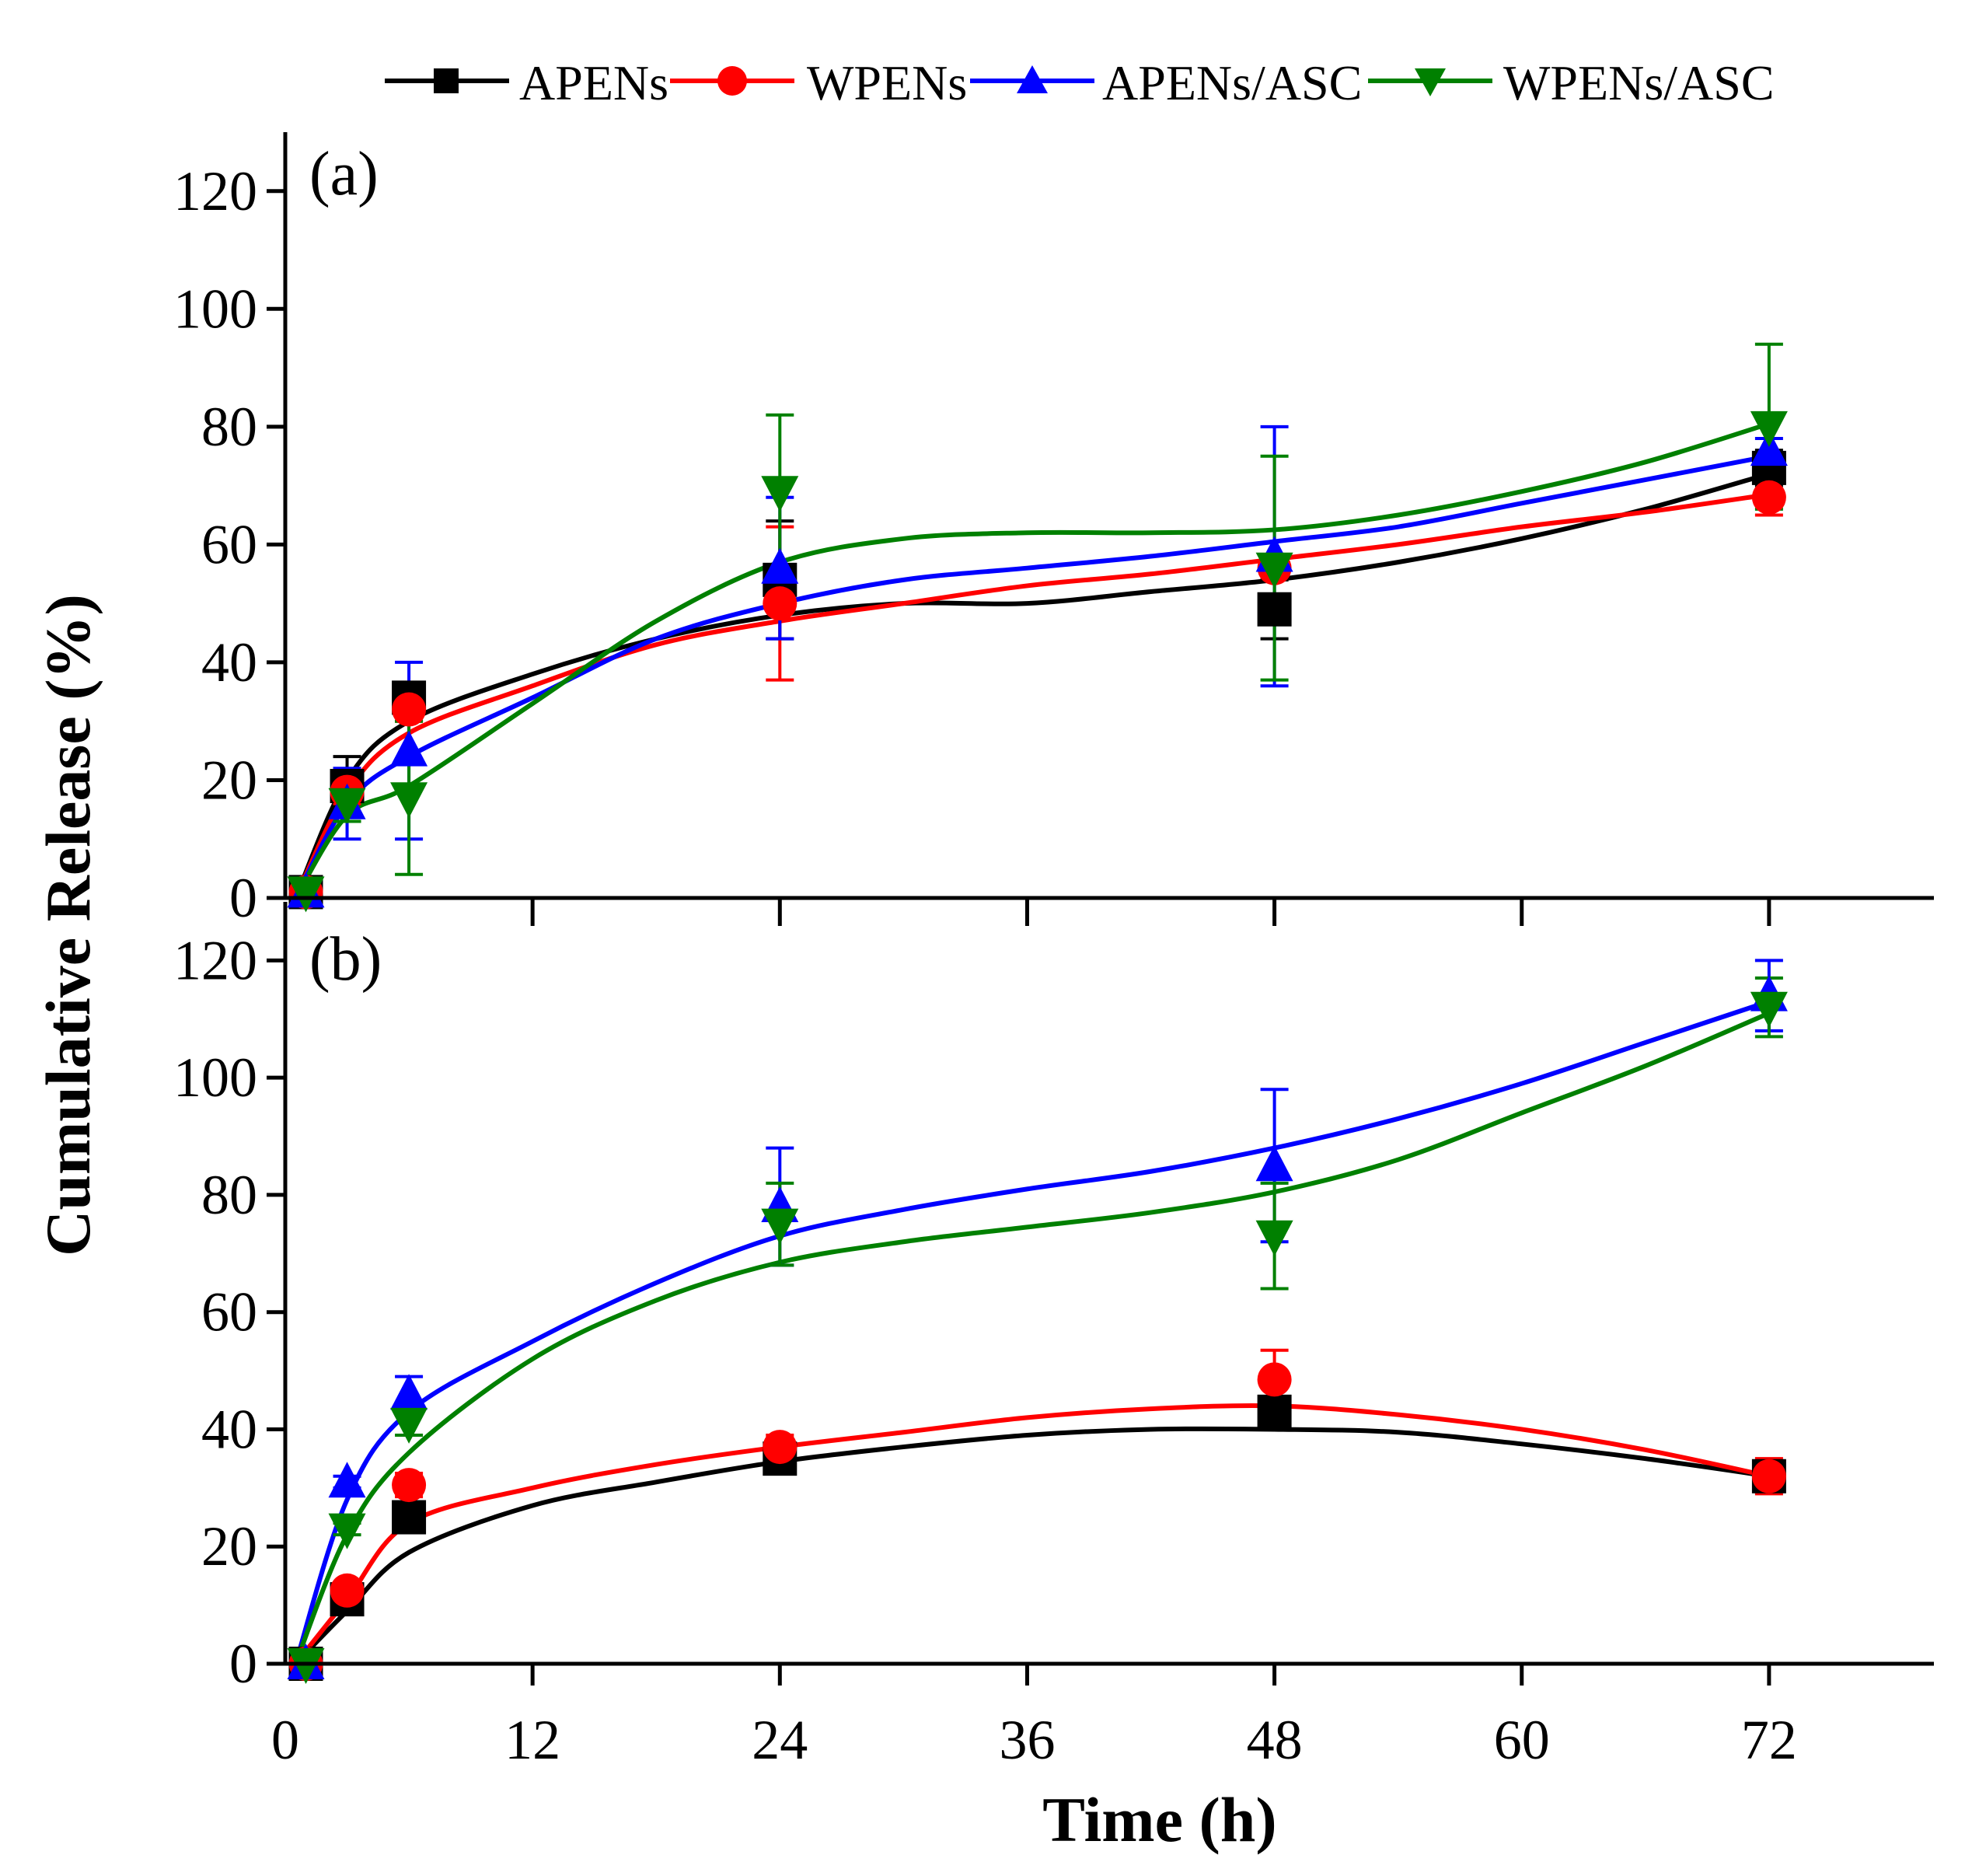  I want to click on x-tick-label-12: 12, so click(532, 1740).